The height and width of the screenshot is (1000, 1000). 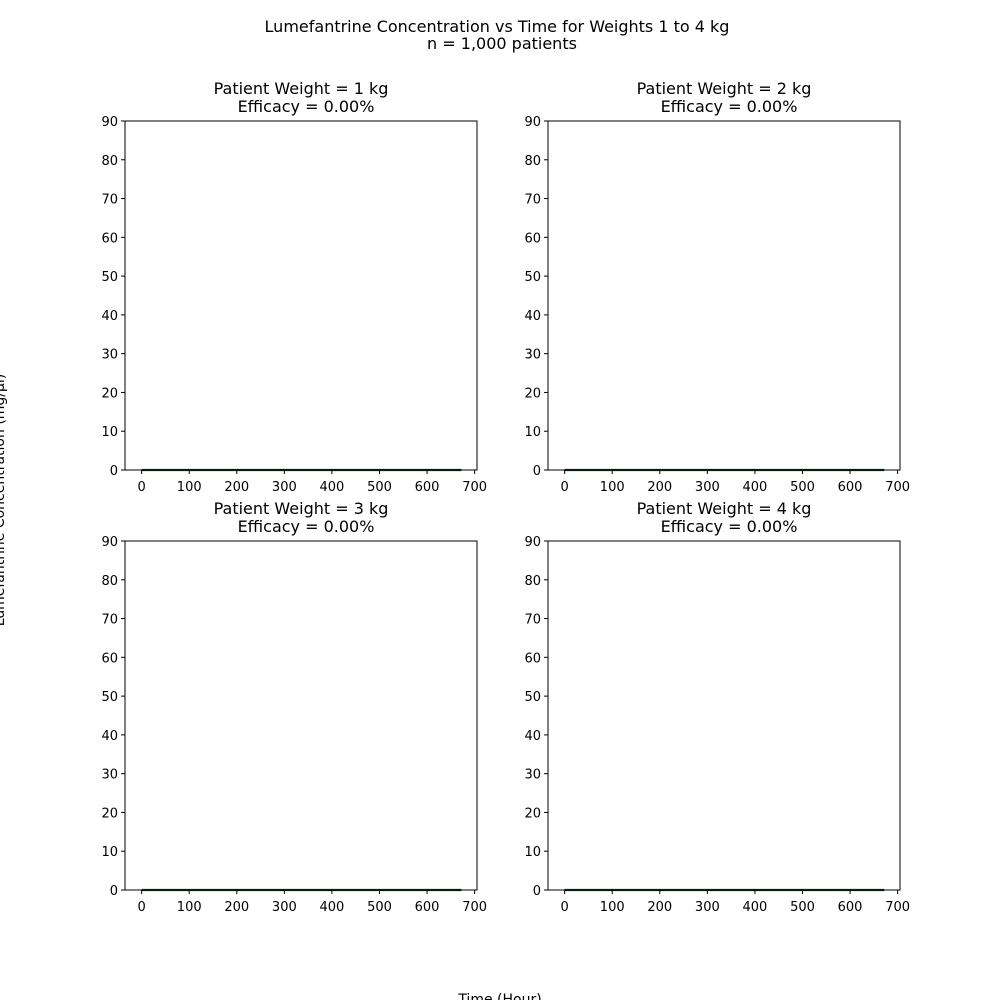 I want to click on subplot-title: Patient Weight = 3 kg, so click(x=301, y=508).